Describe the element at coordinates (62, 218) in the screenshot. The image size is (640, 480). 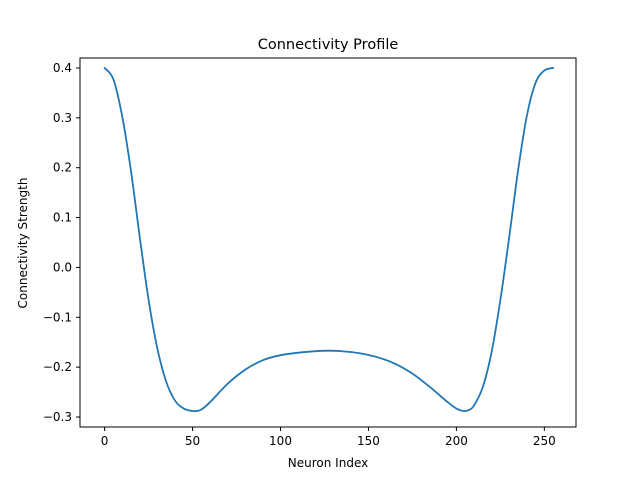
I see `y-tick-label: 0.1` at that location.